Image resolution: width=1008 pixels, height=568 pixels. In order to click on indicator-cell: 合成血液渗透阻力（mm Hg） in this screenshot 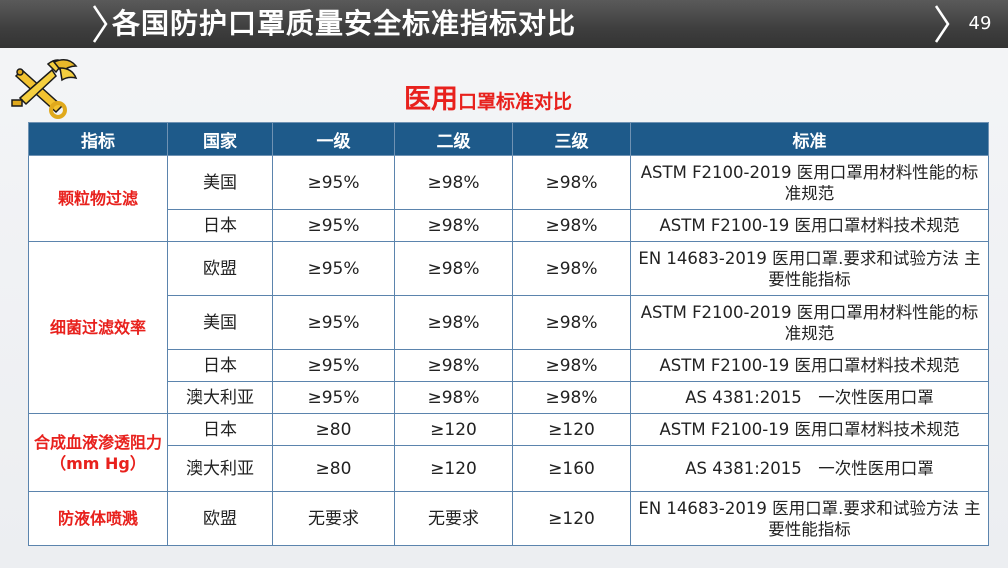, I will do `click(98, 452)`.